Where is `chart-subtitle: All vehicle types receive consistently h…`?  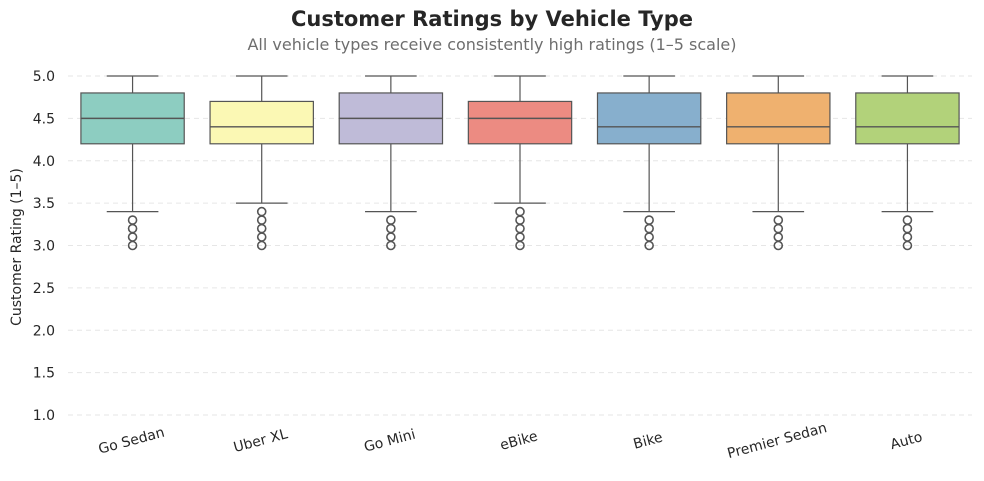
chart-subtitle: All vehicle types receive consistently h… is located at coordinates (491, 44).